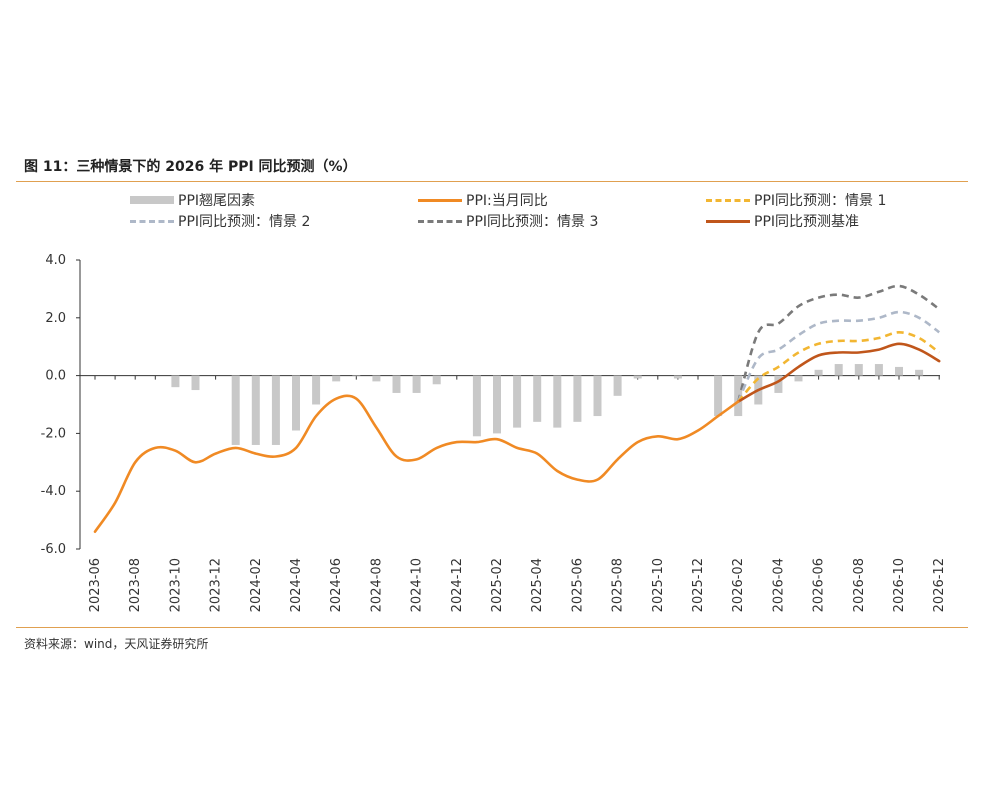 The image size is (999, 801). Describe the element at coordinates (244, 222) in the screenshot. I see `legend-label: PPI同比预测：情景 2` at that location.